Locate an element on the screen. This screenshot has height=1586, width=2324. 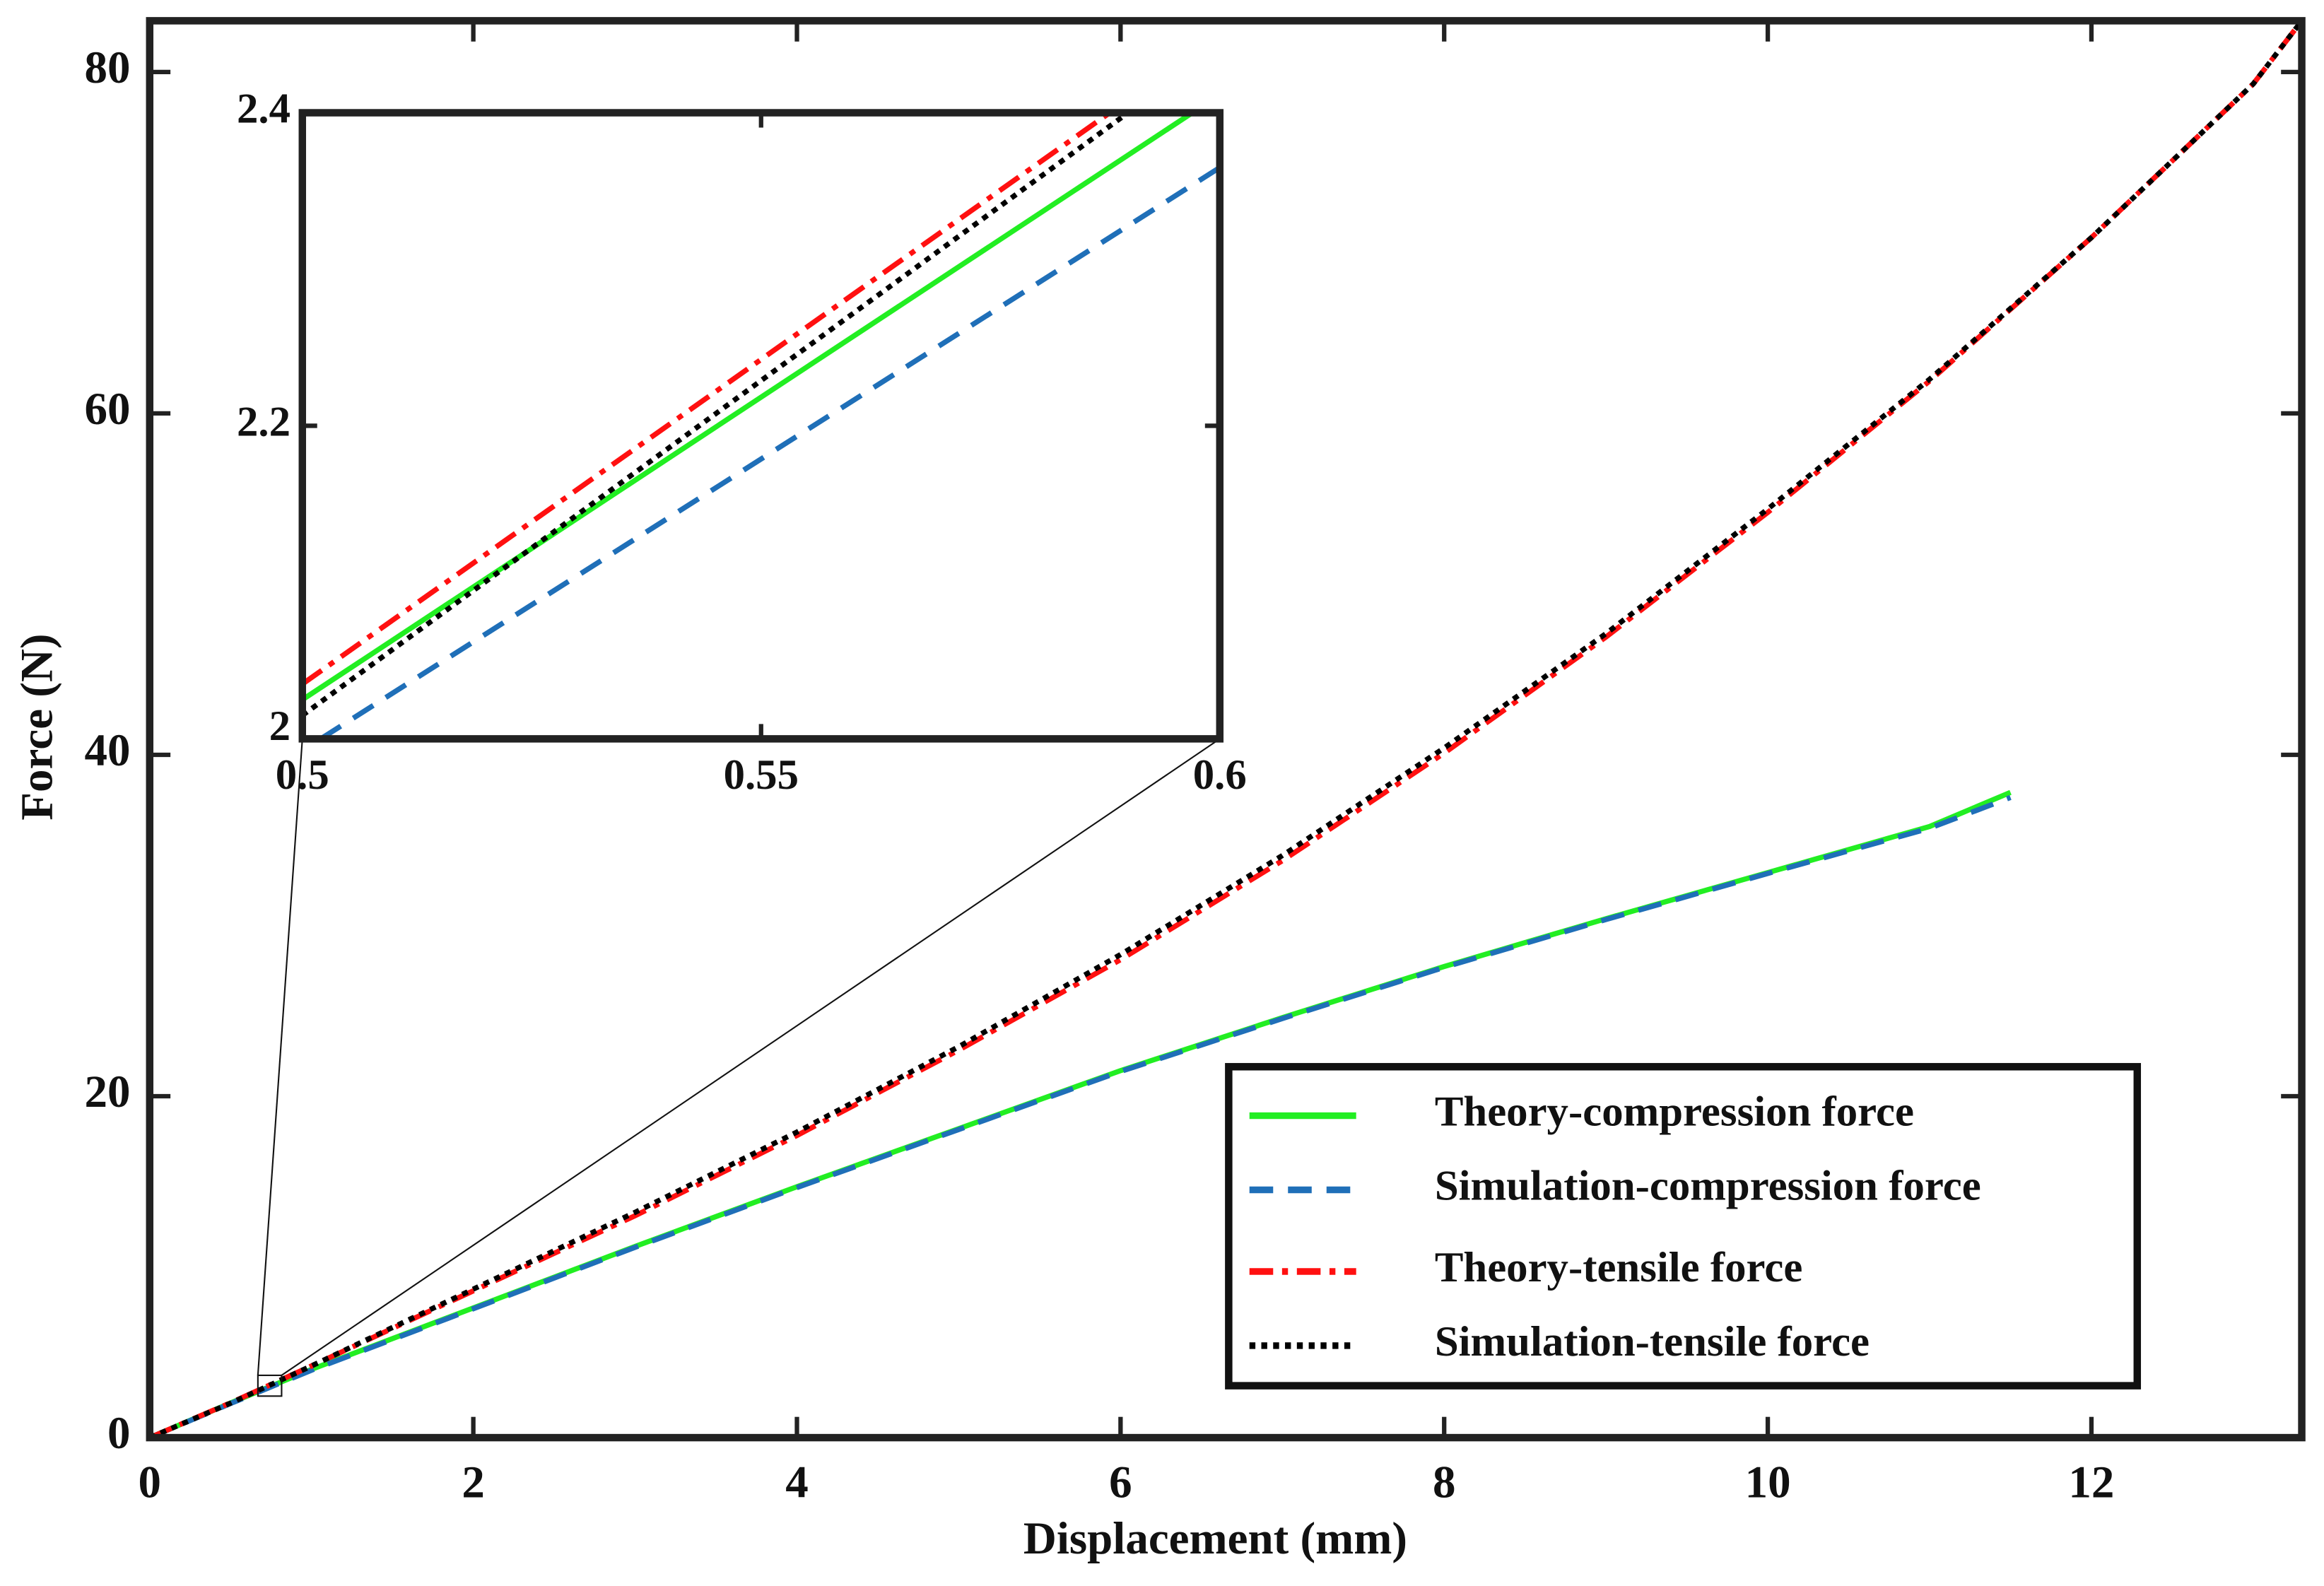
y-tick-label: 2.4 is located at coordinates (263, 108).